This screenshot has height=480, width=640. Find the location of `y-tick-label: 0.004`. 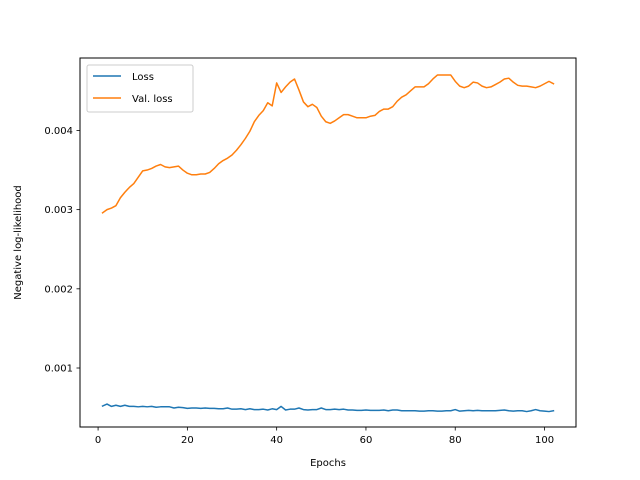

y-tick-label: 0.004 is located at coordinates (58, 131).